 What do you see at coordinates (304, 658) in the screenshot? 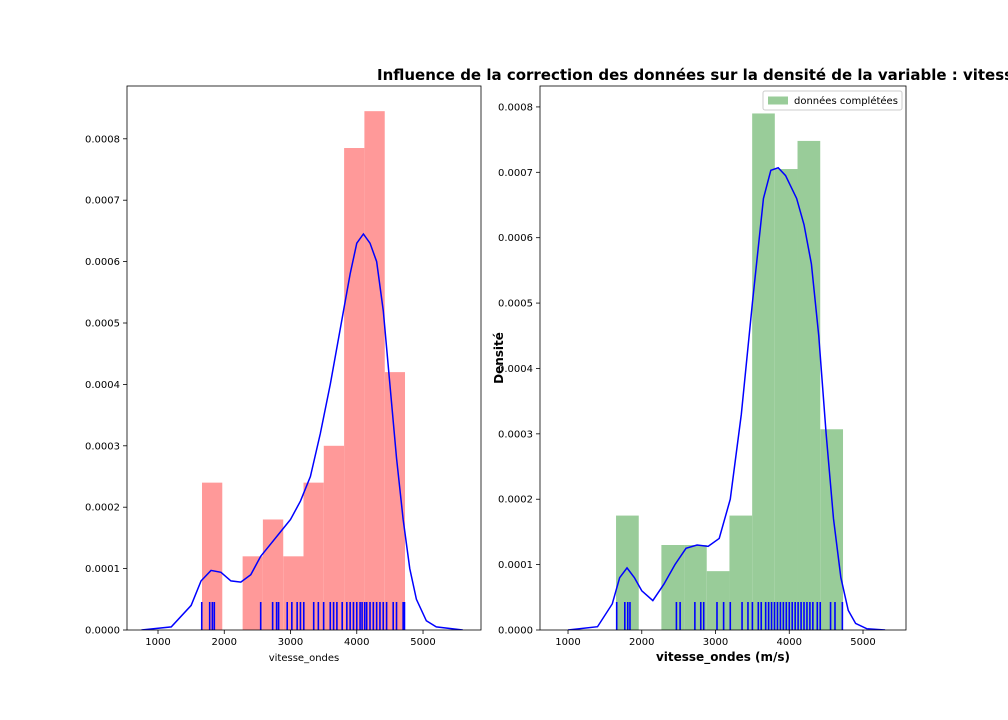
I see `x-axis-label: vitesse_ondes` at bounding box center [304, 658].